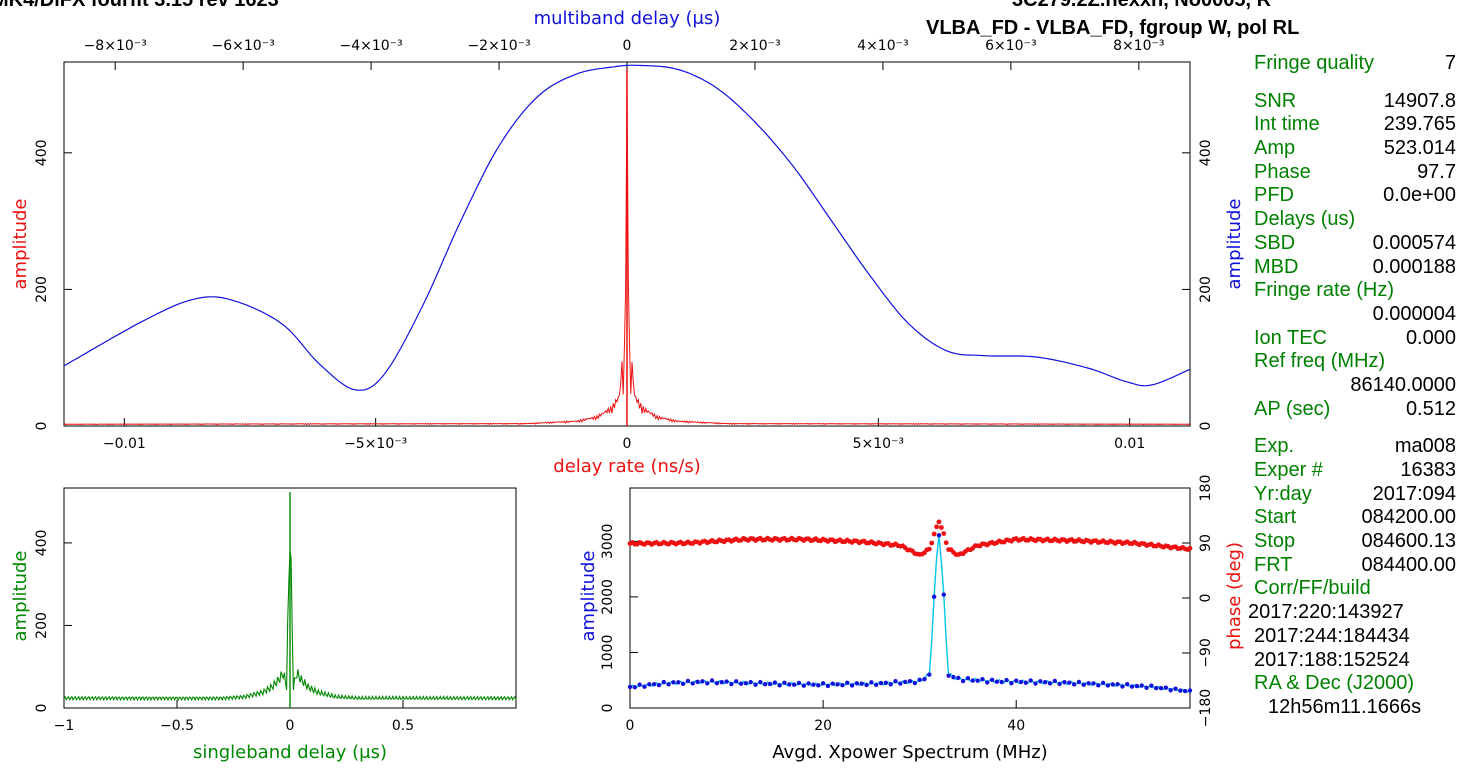 The height and width of the screenshot is (773, 1462). I want to click on exp-row: Yr:day 2017:094, so click(1358, 495).